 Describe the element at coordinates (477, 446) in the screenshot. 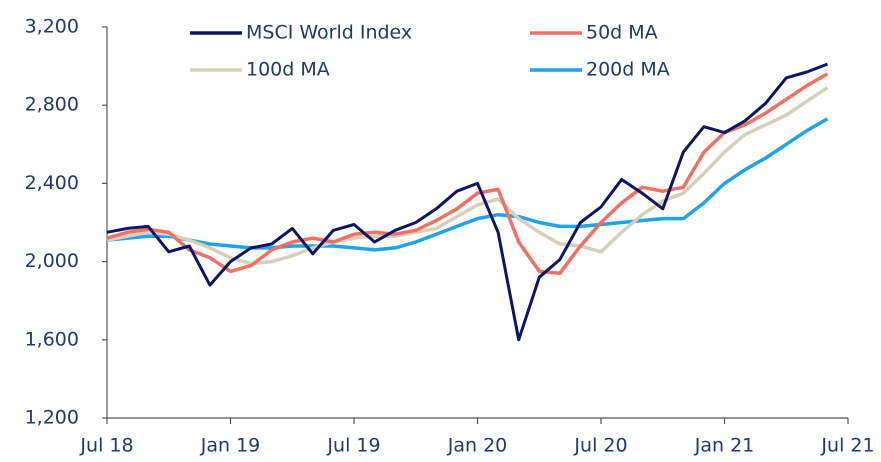

I see `x-tick-label: Jan 20` at that location.